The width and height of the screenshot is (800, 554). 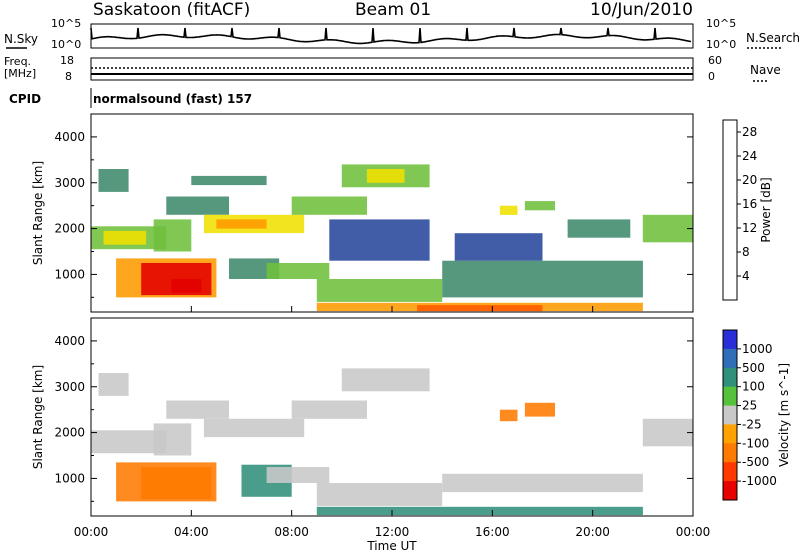 What do you see at coordinates (66, 23) in the screenshot?
I see `nsky-tick-high: 10^5` at bounding box center [66, 23].